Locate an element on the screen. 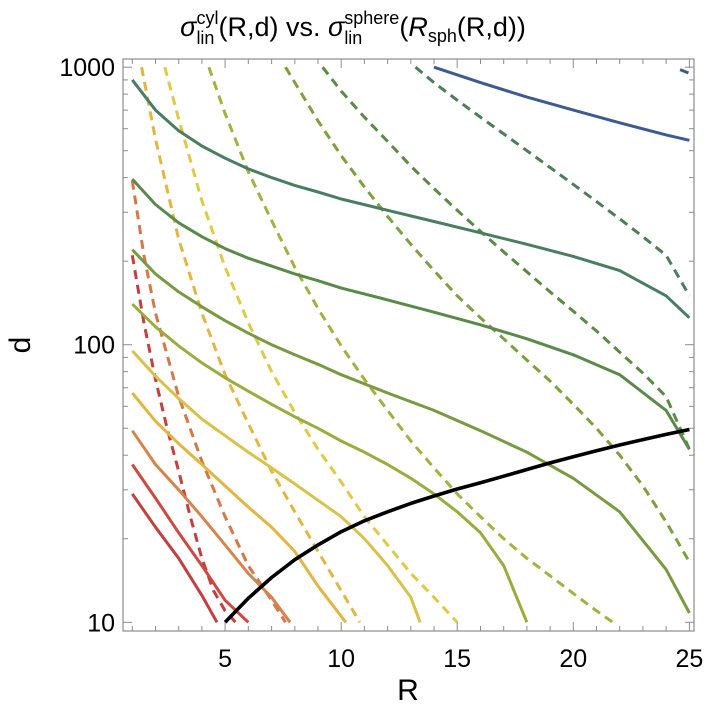 The height and width of the screenshot is (724, 706). y-tick-label: 10 is located at coordinates (101, 623).